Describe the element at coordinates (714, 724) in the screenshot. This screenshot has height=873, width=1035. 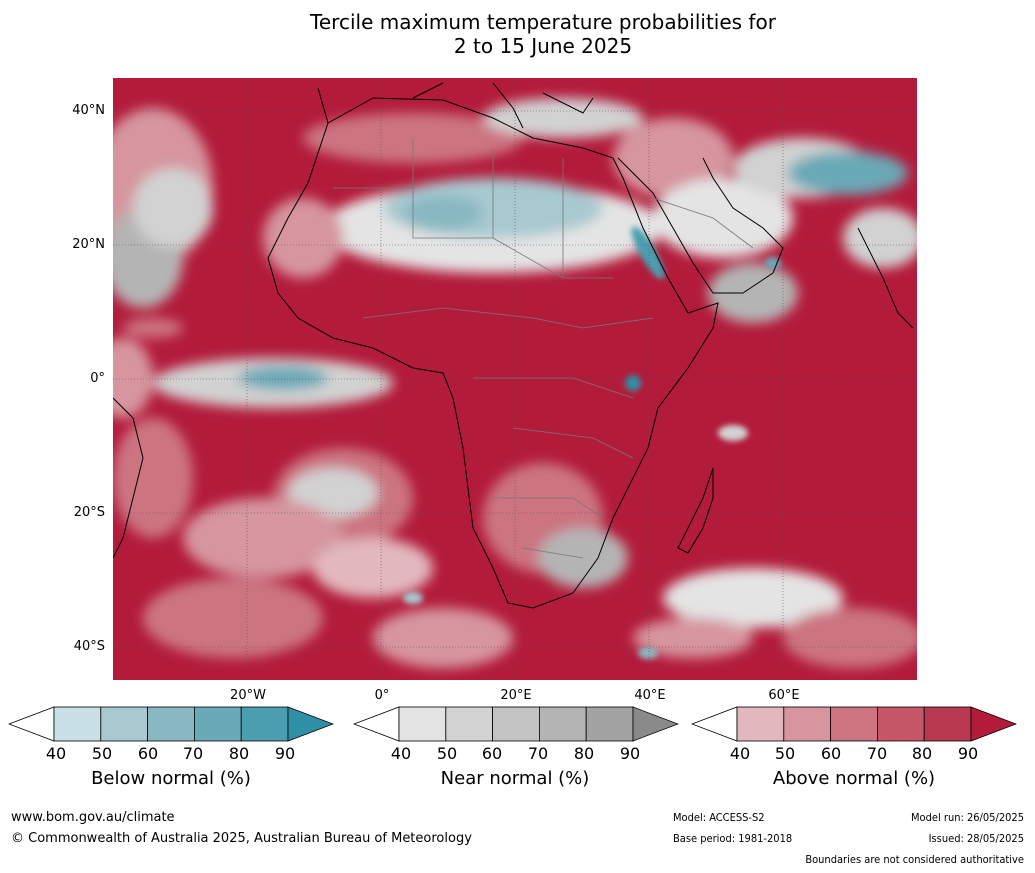
I see `above-extend-low` at that location.